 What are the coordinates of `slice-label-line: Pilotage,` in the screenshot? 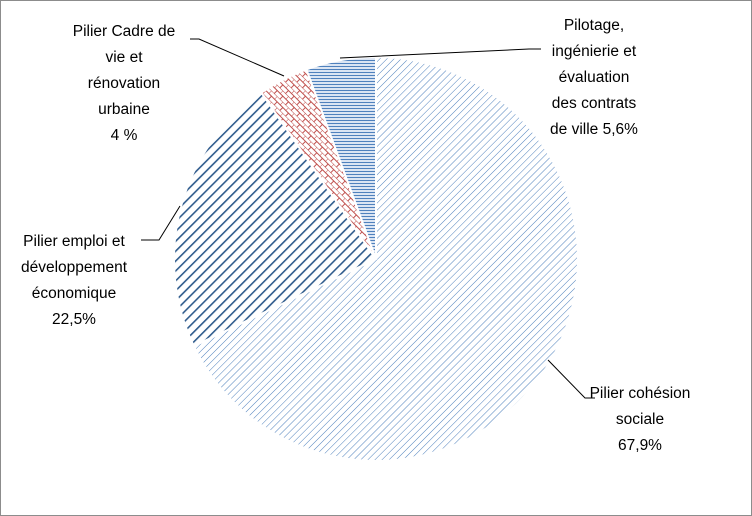 It's located at (594, 25).